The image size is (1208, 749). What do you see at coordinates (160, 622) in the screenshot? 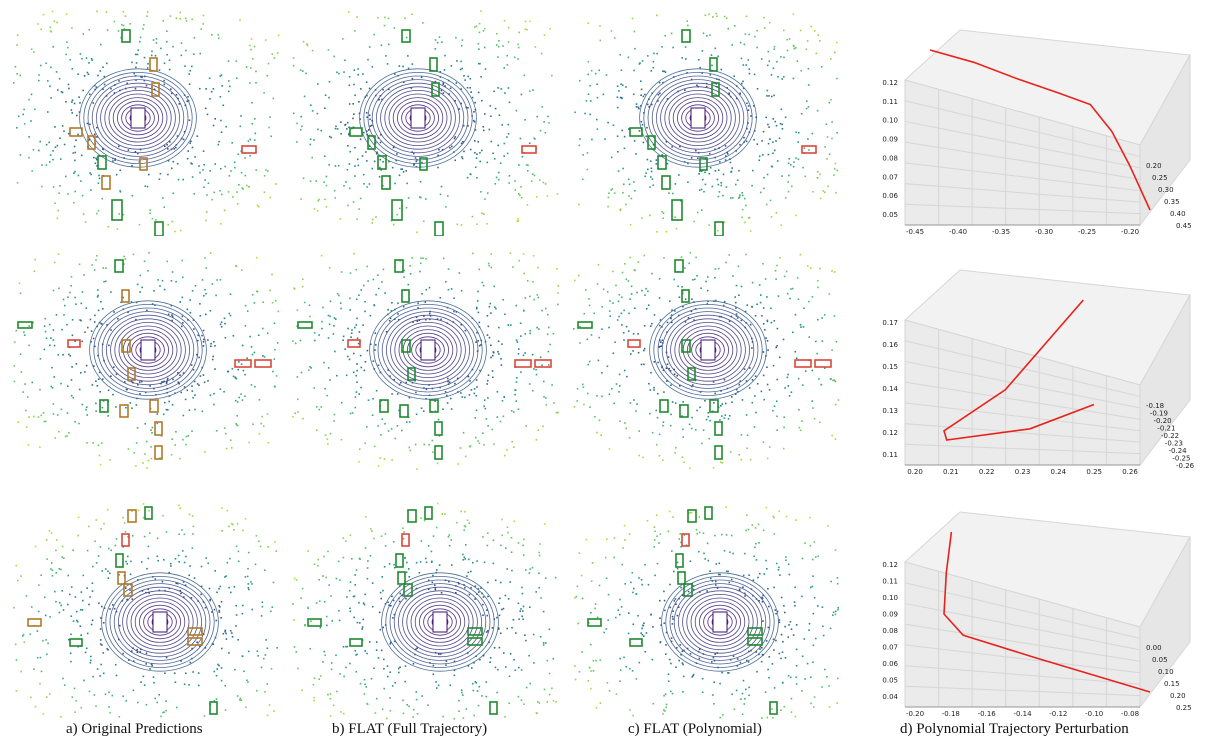
I see `lidar-ring` at bounding box center [160, 622].